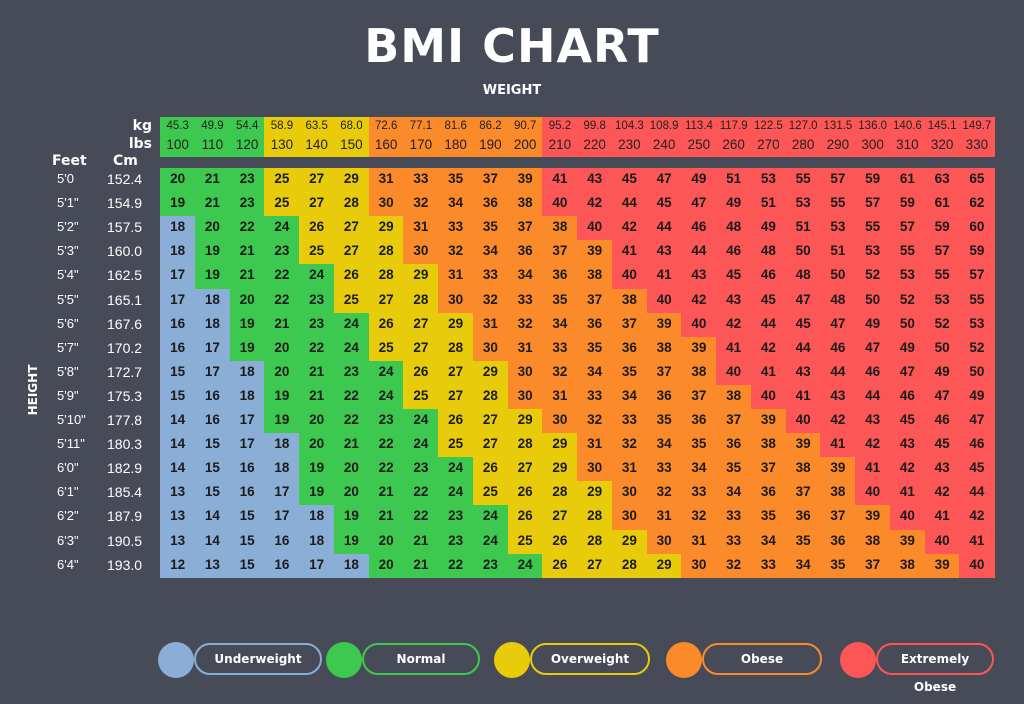  I want to click on weight-kg-label: 145.1, so click(942, 126).